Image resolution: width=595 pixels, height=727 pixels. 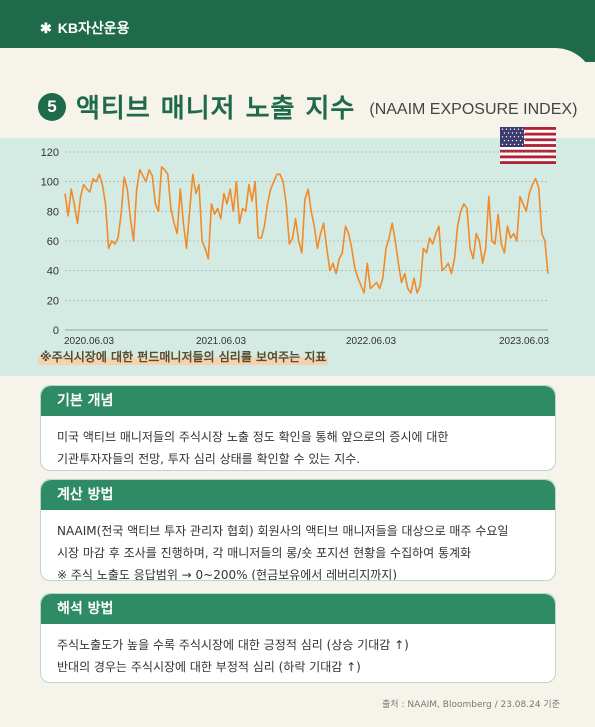 What do you see at coordinates (53, 242) in the screenshot?
I see `y-tick-label: 60` at bounding box center [53, 242].